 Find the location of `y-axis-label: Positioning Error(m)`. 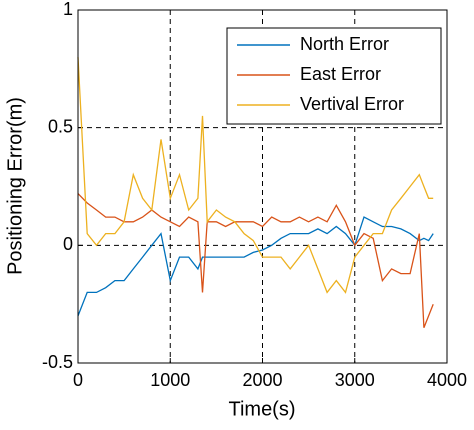

y-axis-label: Positioning Error(m) is located at coordinates (15, 186).